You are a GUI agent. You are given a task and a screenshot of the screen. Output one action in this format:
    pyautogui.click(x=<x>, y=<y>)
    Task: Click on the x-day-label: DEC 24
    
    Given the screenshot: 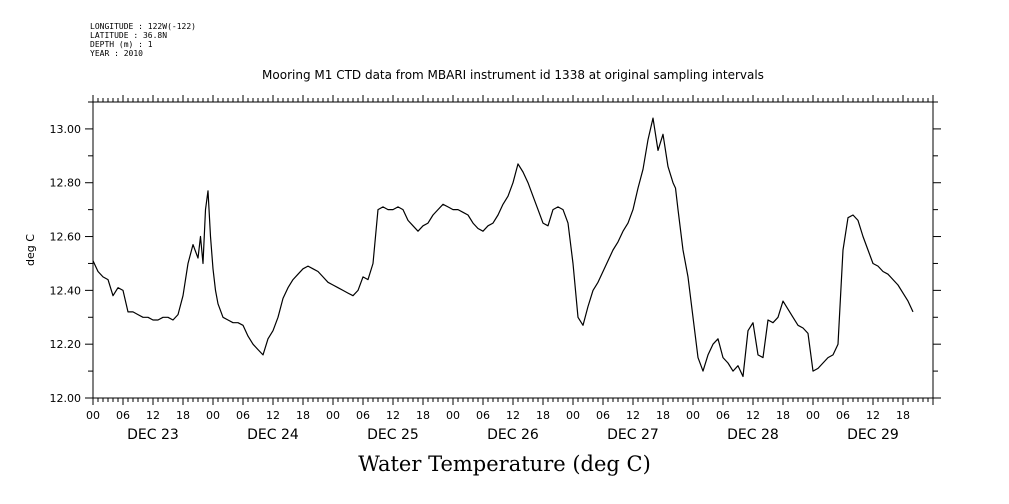 What is the action you would take?
    pyautogui.click(x=273, y=435)
    